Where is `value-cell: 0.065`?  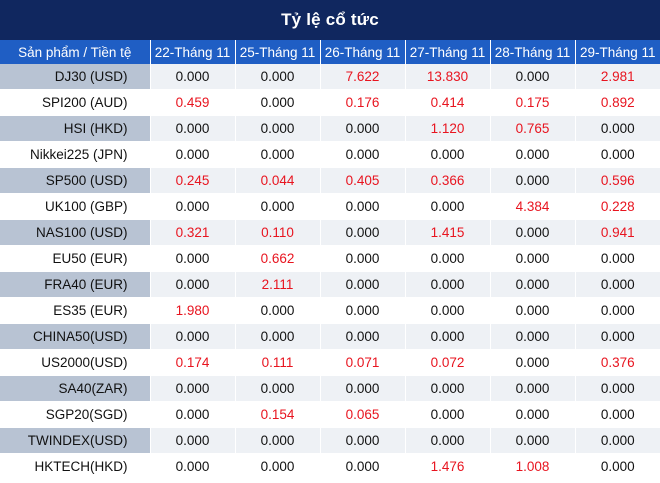
value-cell: 0.065 is located at coordinates (363, 414).